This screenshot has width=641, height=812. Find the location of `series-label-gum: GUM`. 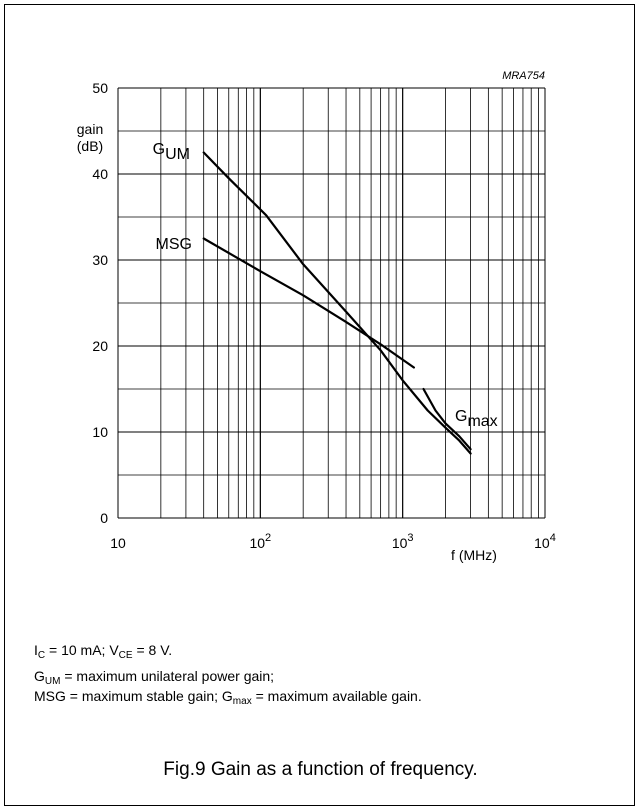

series-label-gum: GUM is located at coordinates (171, 152).